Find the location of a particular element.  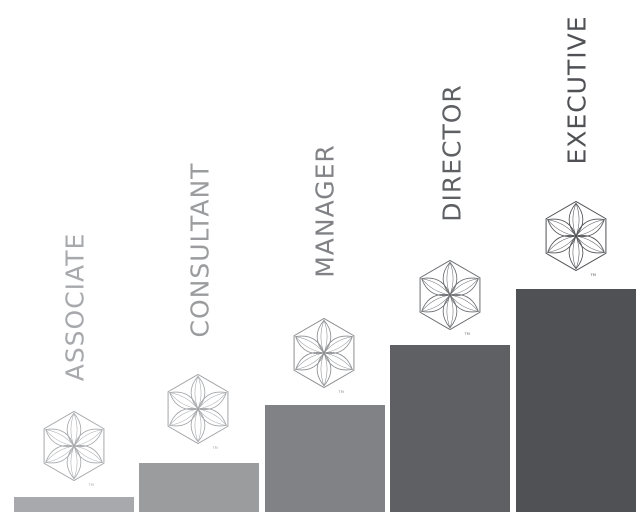

rank-label-director: DIRECTOR is located at coordinates (452, 153).